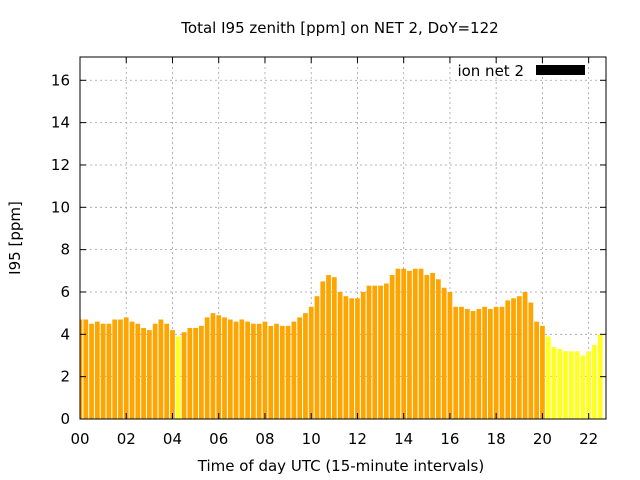 Image resolution: width=640 pixels, height=480 pixels. Describe the element at coordinates (264, 439) in the screenshot. I see `x-tick-label: 08` at that location.